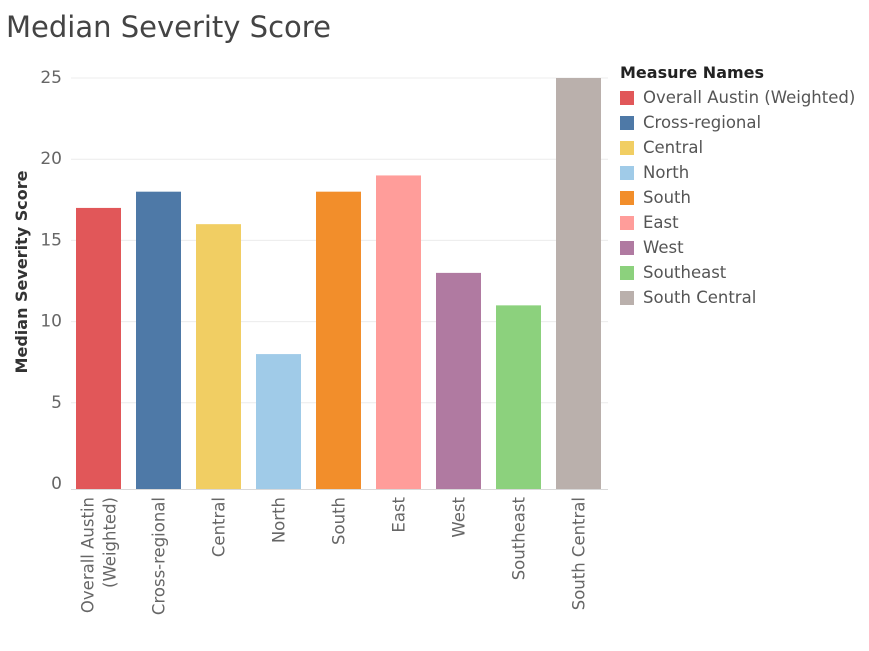  What do you see at coordinates (399, 514) in the screenshot?
I see `x-tick-label: East` at bounding box center [399, 514].